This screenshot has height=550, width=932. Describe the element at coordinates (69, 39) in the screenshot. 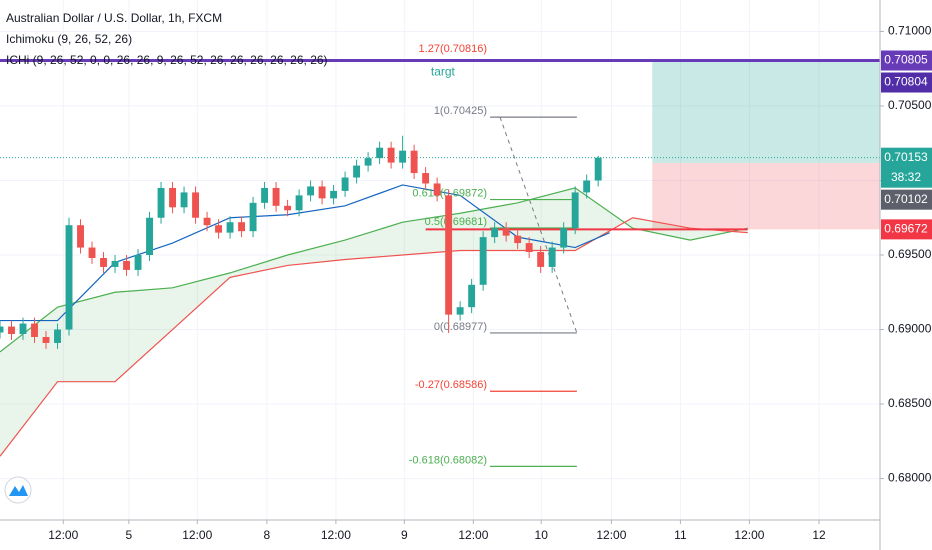

I see `indicator-label: Ichimoku (9, 26, 52, 26)` at that location.